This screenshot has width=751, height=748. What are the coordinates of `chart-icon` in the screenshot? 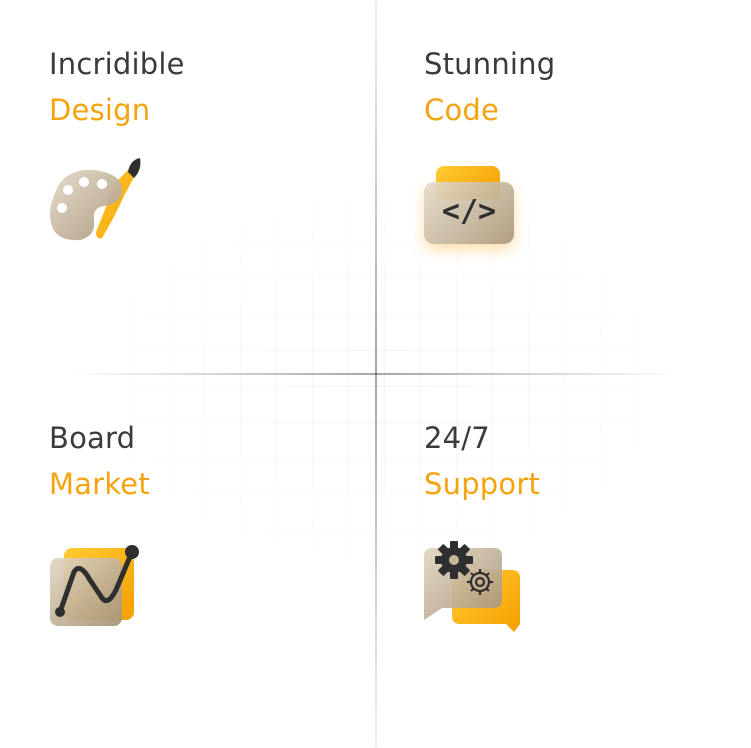 It's located at (94, 585).